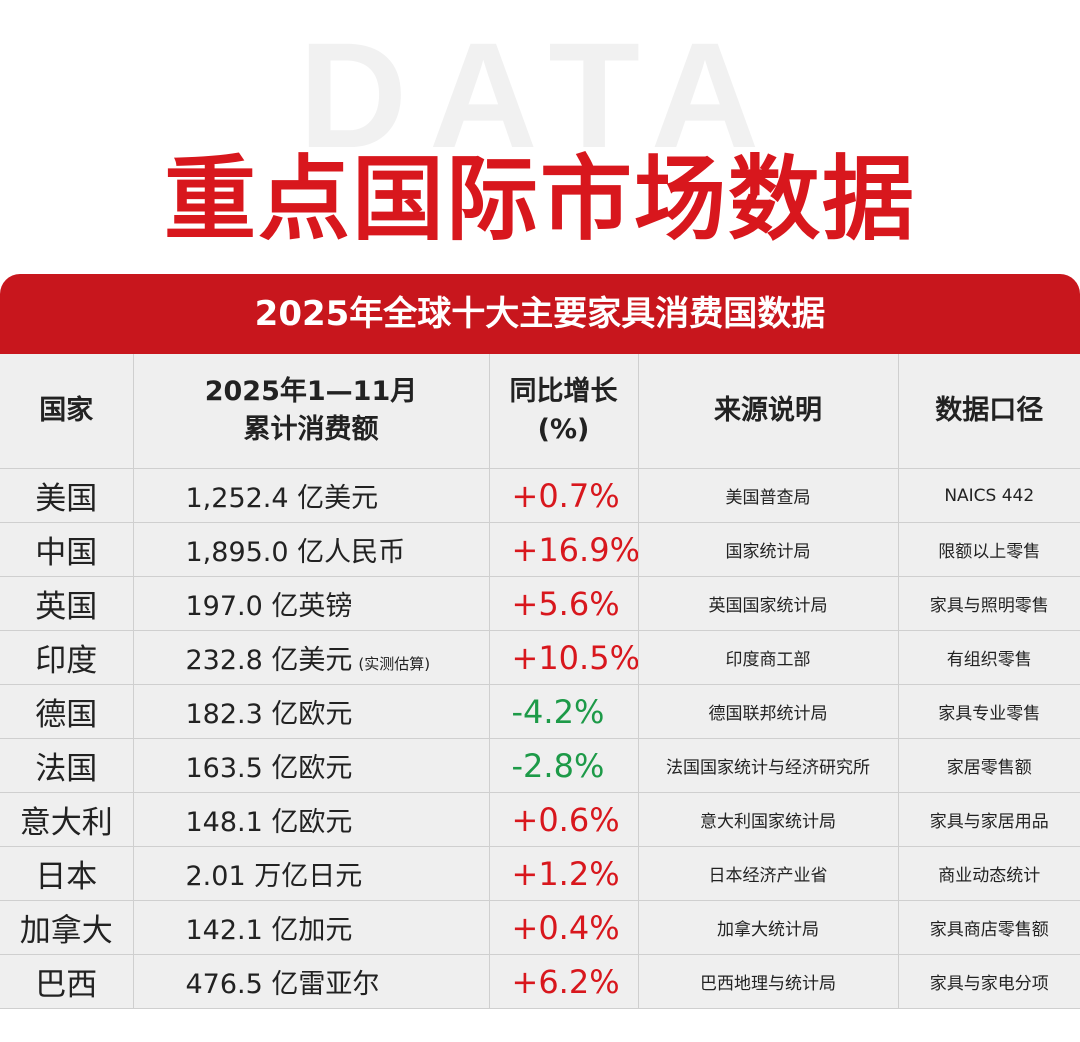 This screenshot has height=1042, width=1080. Describe the element at coordinates (768, 765) in the screenshot. I see `cell-source: 法国国家统计与经济研究所` at that location.